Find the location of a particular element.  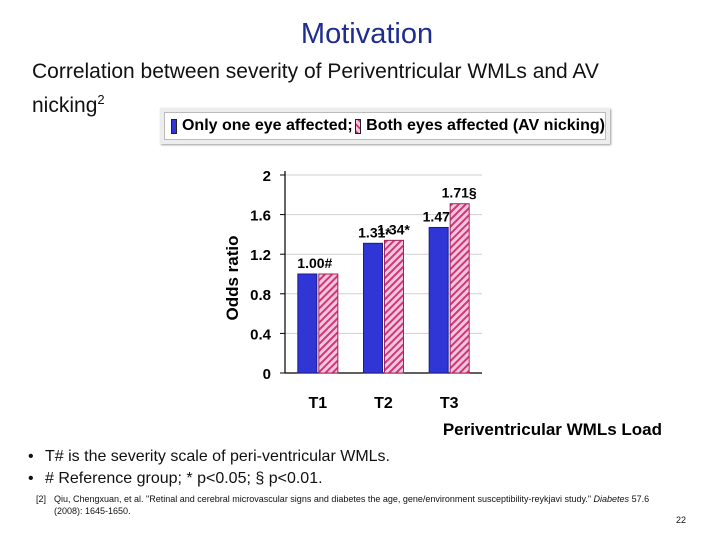

y-tick-label: 0.4 is located at coordinates (261, 334).